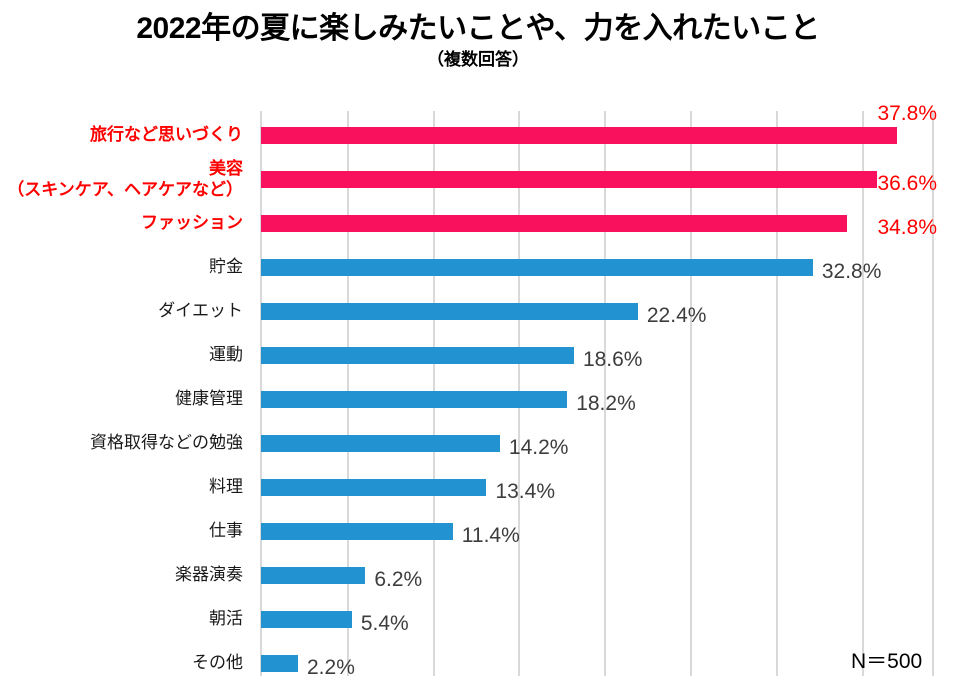 The image size is (956, 693). Describe the element at coordinates (200, 310) in the screenshot. I see `category-label-line: ダイエット` at that location.